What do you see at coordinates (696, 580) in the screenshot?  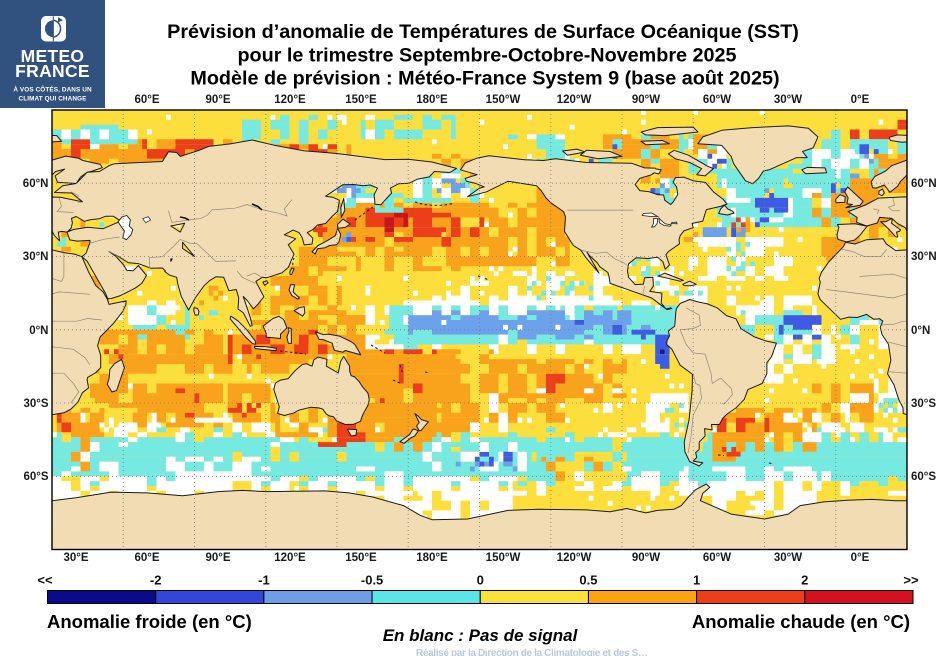 I see `svg-text: 1` at bounding box center [696, 580].